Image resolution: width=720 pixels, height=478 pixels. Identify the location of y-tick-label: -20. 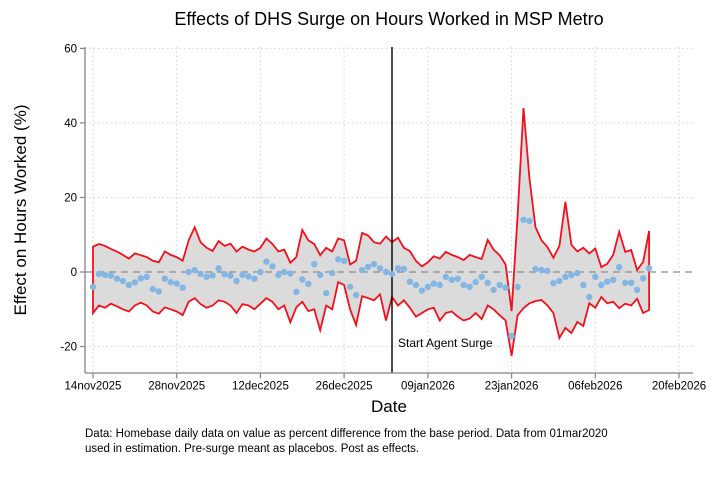
(68, 348).